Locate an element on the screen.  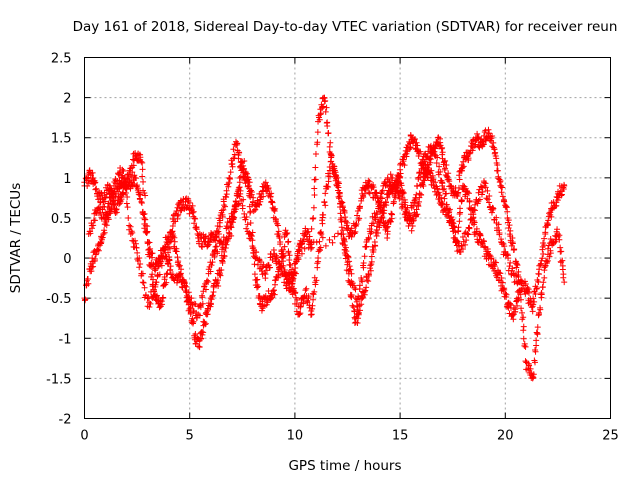
y-tick-label: -1 is located at coordinates (65, 339).